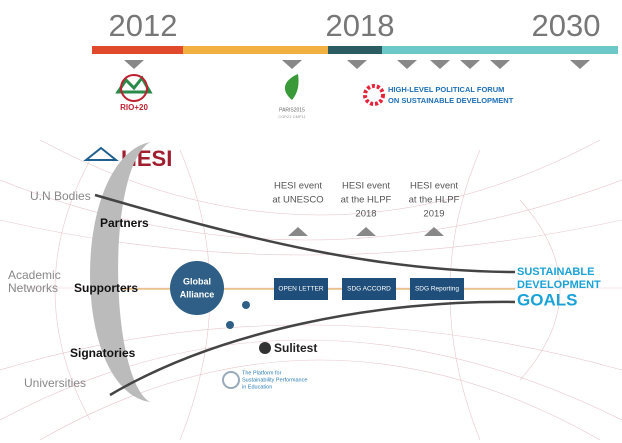  Describe the element at coordinates (292, 110) in the screenshot. I see `paris-label: PARIS2015` at that location.